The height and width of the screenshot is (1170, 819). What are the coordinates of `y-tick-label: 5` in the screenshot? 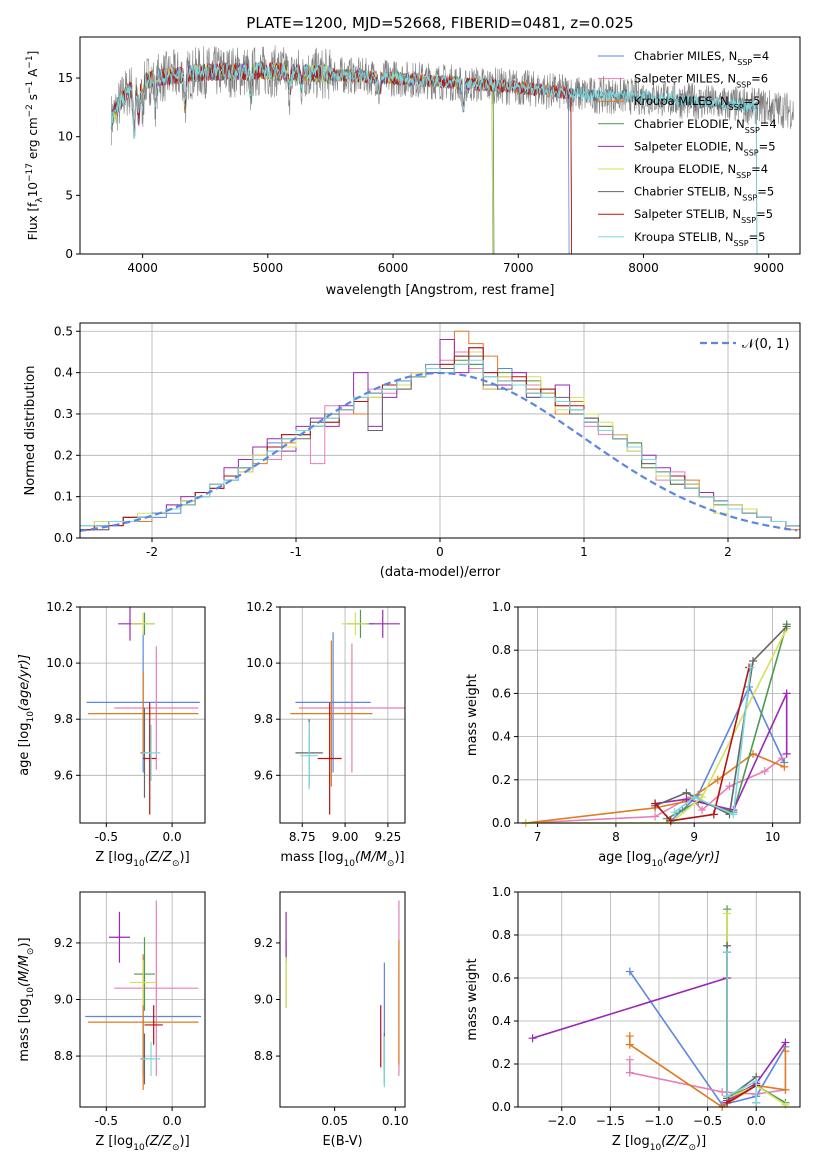 It's located at (69, 195).